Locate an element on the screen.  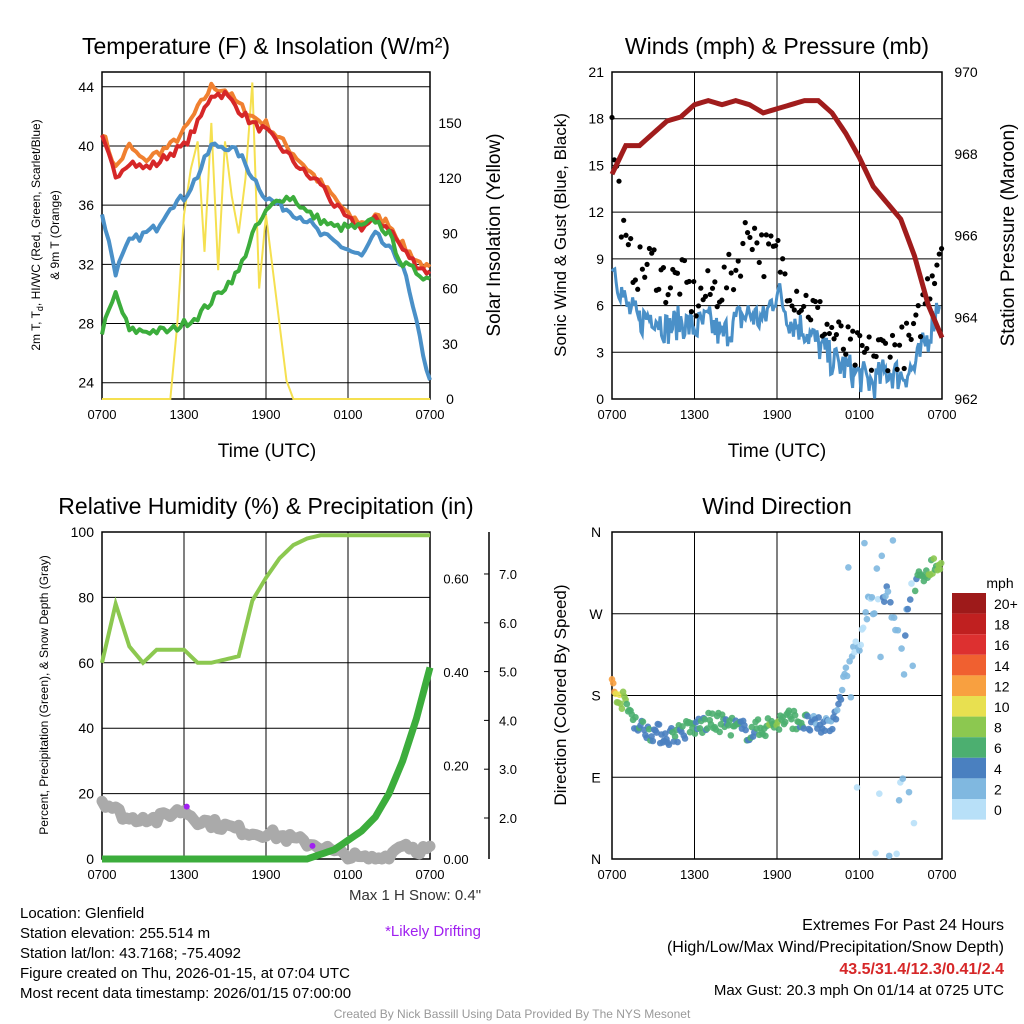
p1-y2label: Solar Insolation (Yellow) is located at coordinates (494, 234).